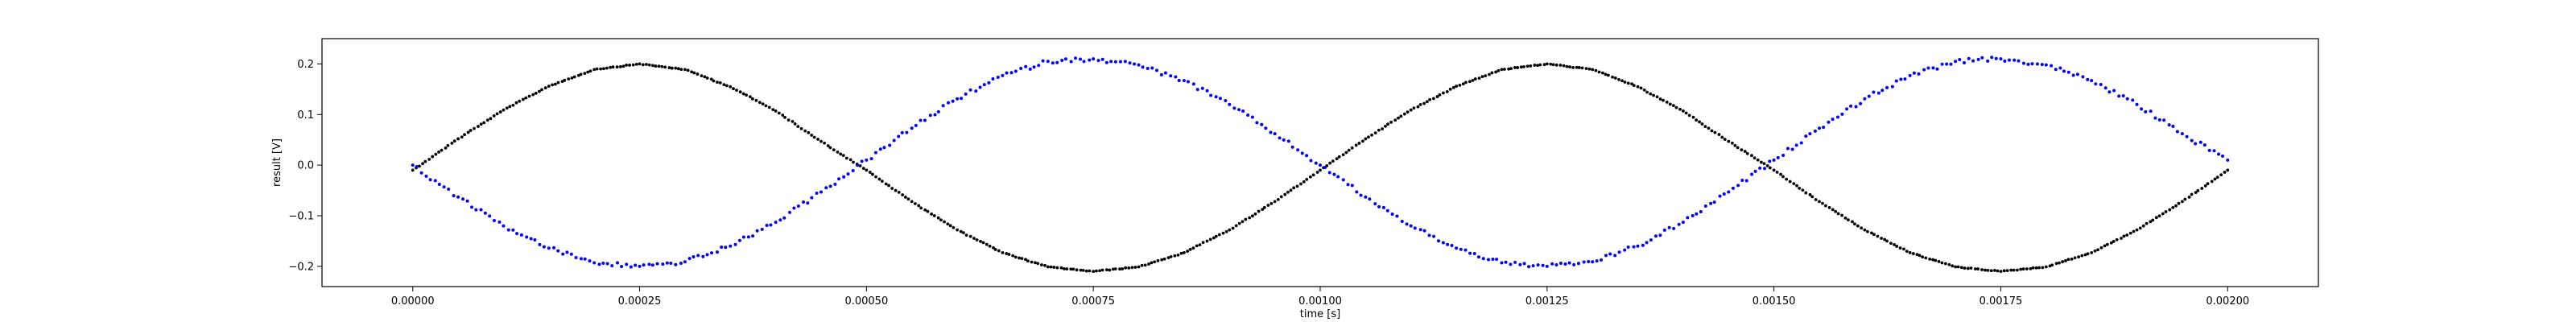  Describe the element at coordinates (277, 162) in the screenshot. I see `y-axis-label: result [V]` at that location.